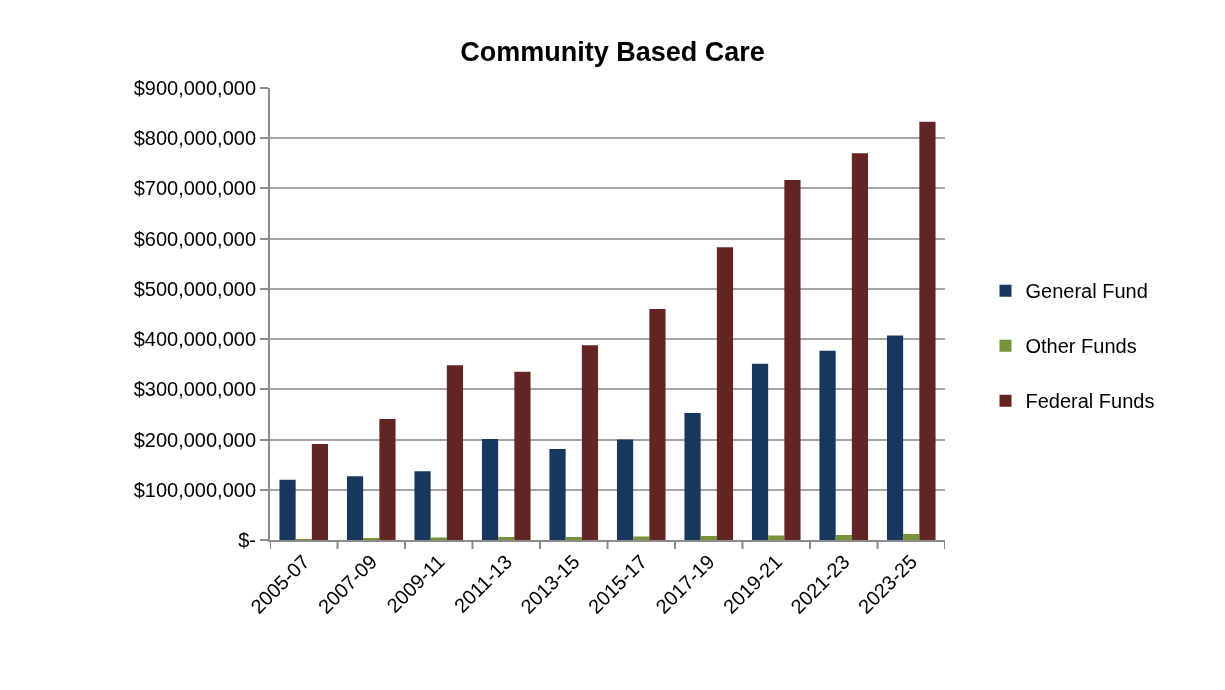 This screenshot has height=690, width=1225. What do you see at coordinates (1081, 346) in the screenshot?
I see `legend-label: Other Funds` at bounding box center [1081, 346].